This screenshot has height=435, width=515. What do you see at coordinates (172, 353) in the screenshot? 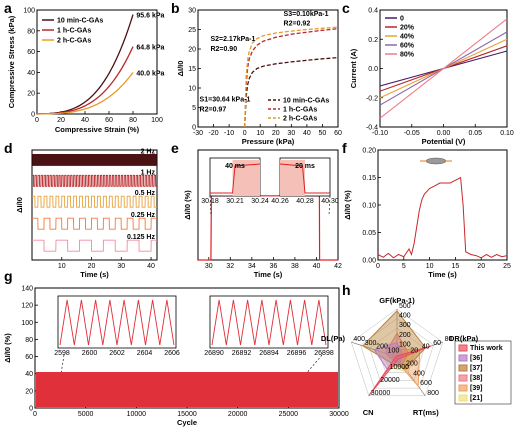
I see `panel-g-inset-xtick-label: 2606` at bounding box center [172, 353].